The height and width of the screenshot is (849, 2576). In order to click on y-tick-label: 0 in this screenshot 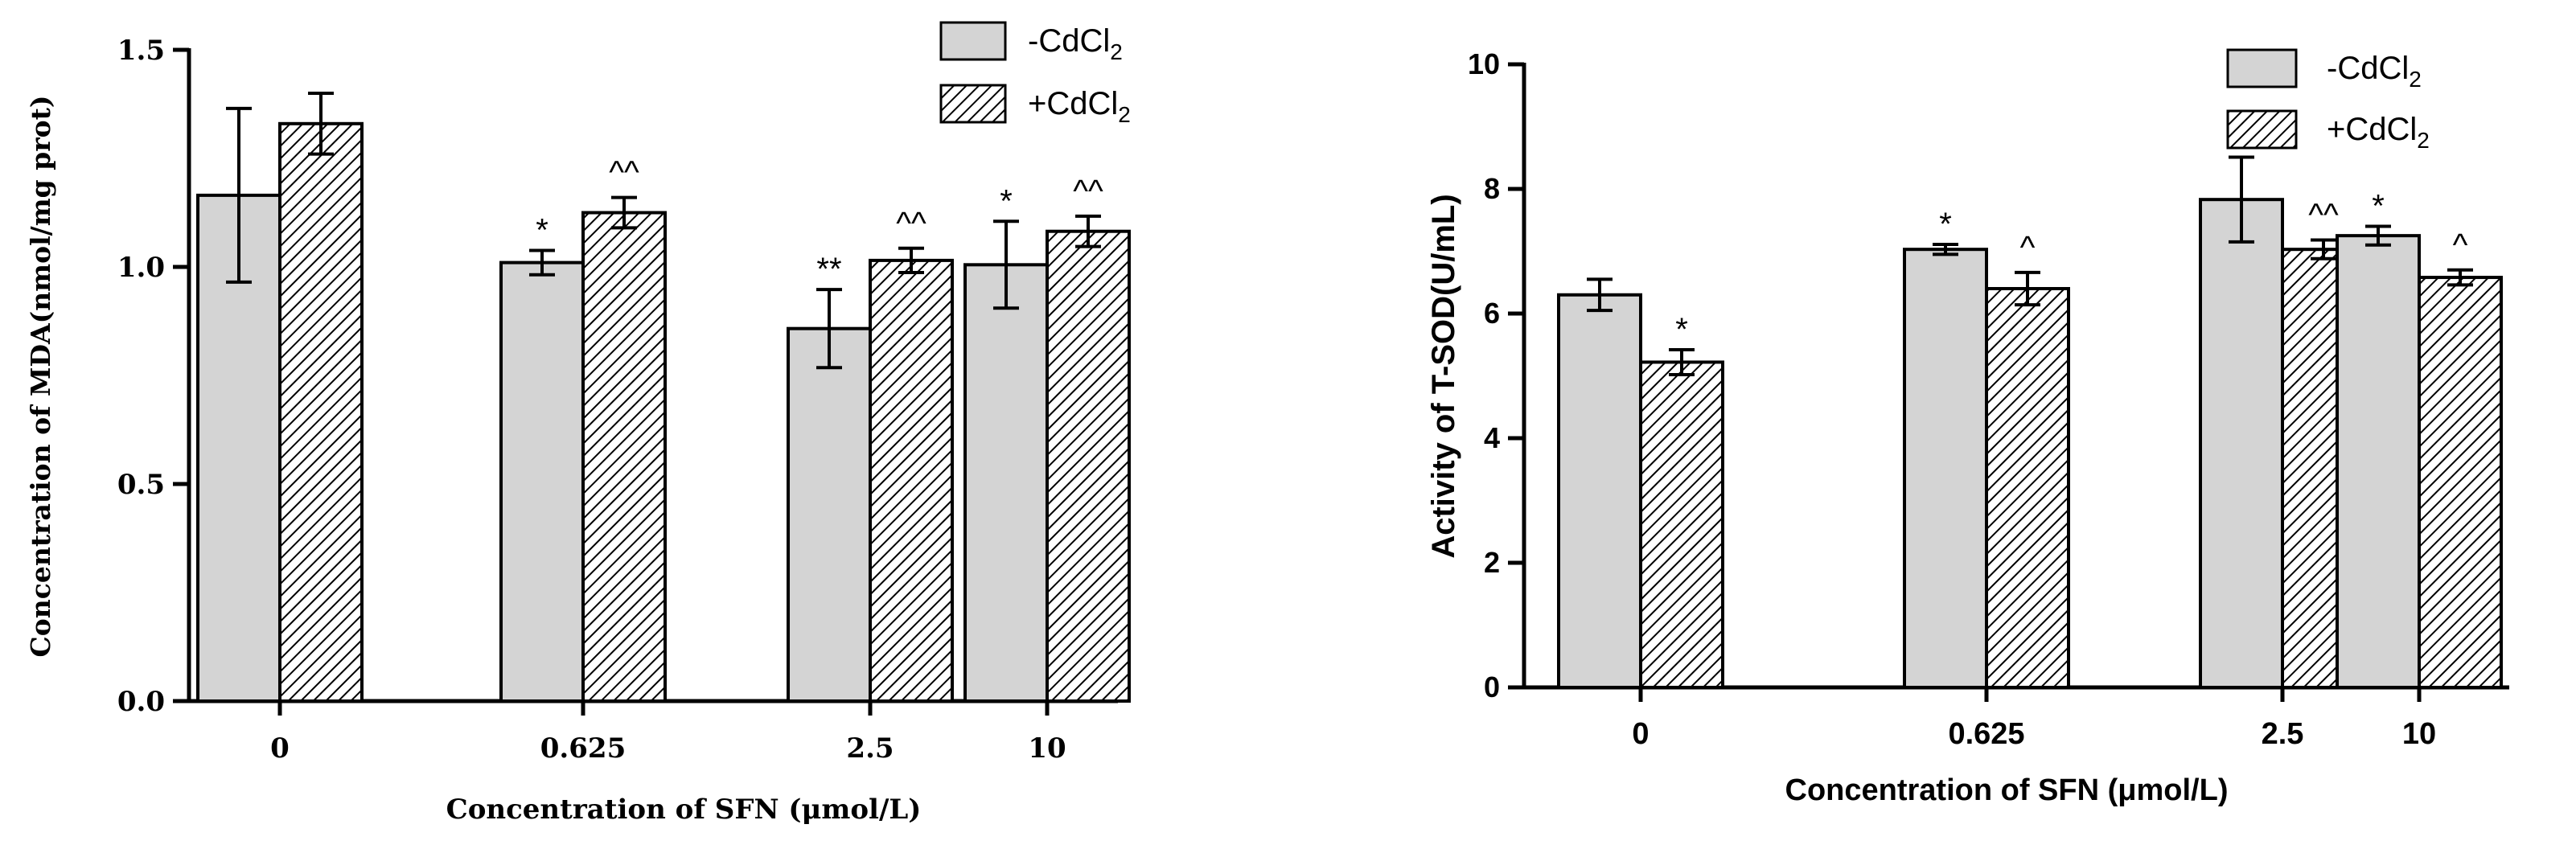, I will do `click(1492, 687)`.